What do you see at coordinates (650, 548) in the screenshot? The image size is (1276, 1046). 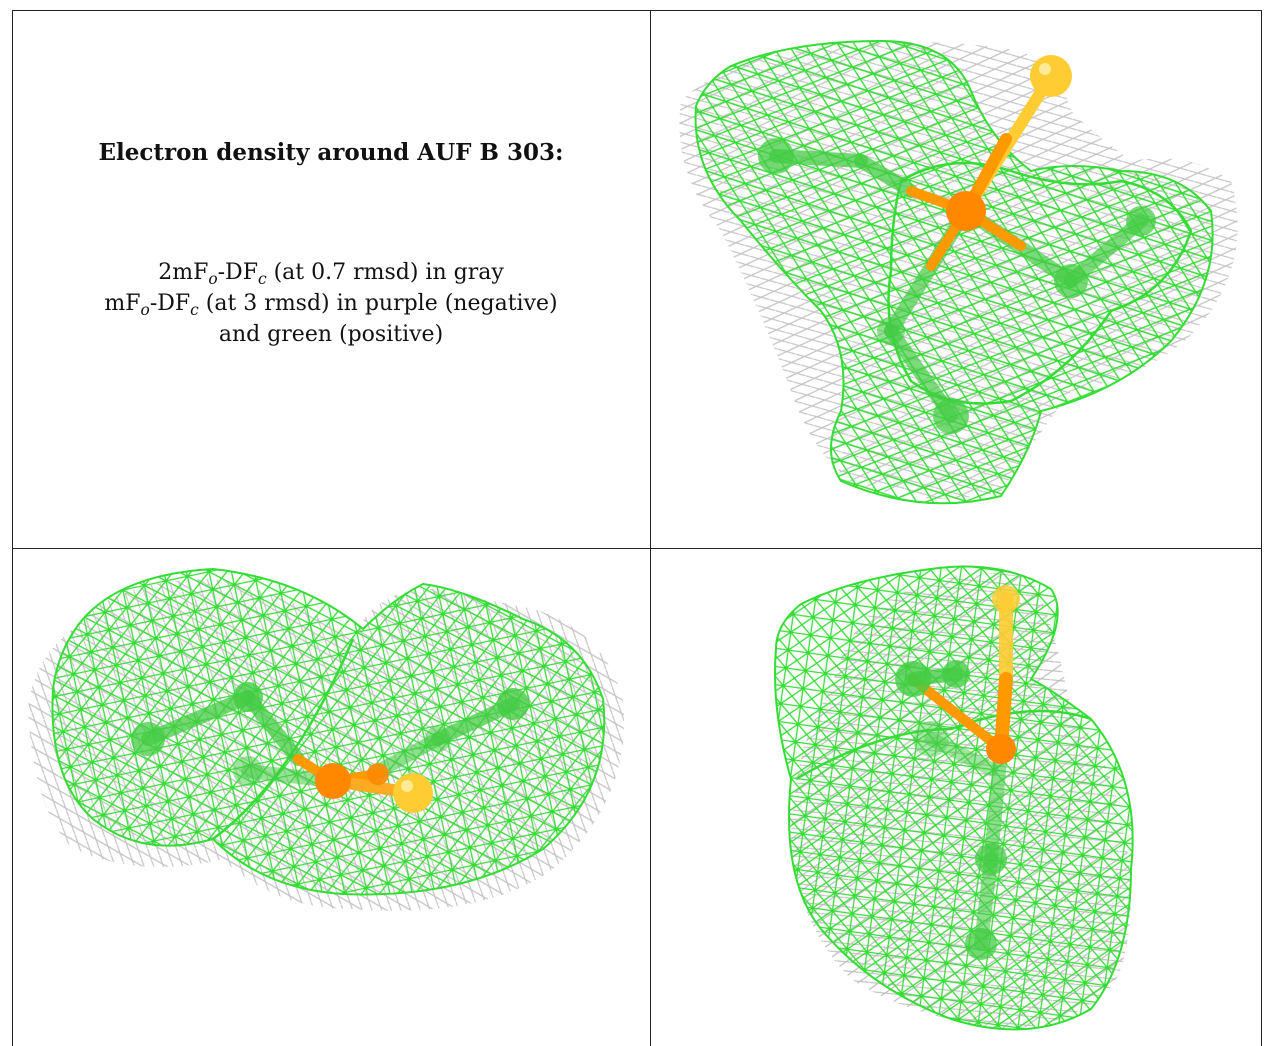 I see `row-divider-tick` at bounding box center [650, 548].